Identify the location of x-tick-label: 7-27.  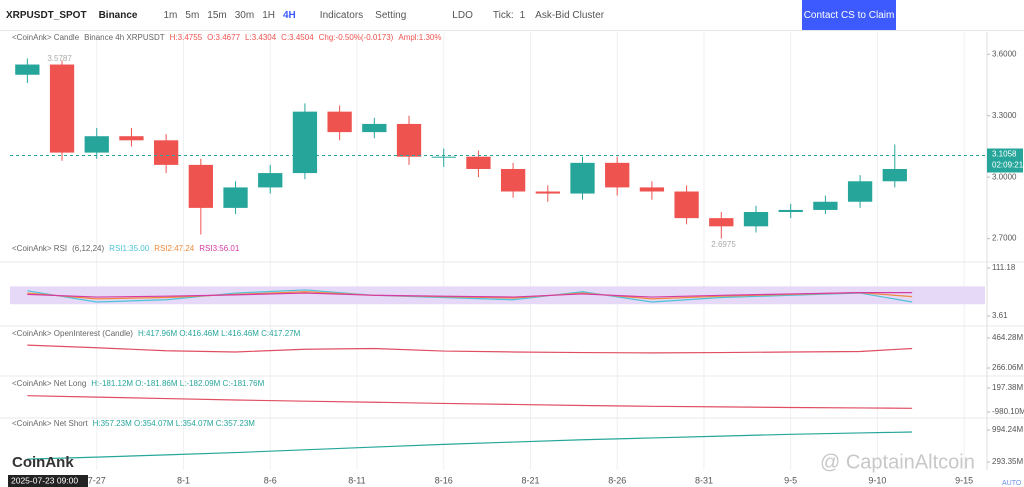
(97, 480).